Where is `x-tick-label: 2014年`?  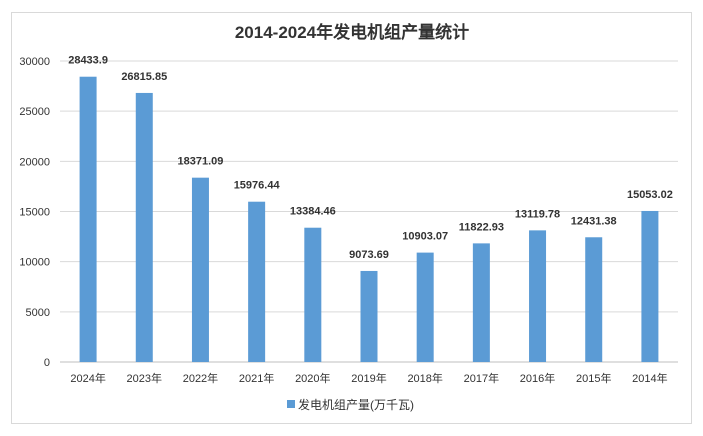
x-tick-label: 2014年 is located at coordinates (649, 378).